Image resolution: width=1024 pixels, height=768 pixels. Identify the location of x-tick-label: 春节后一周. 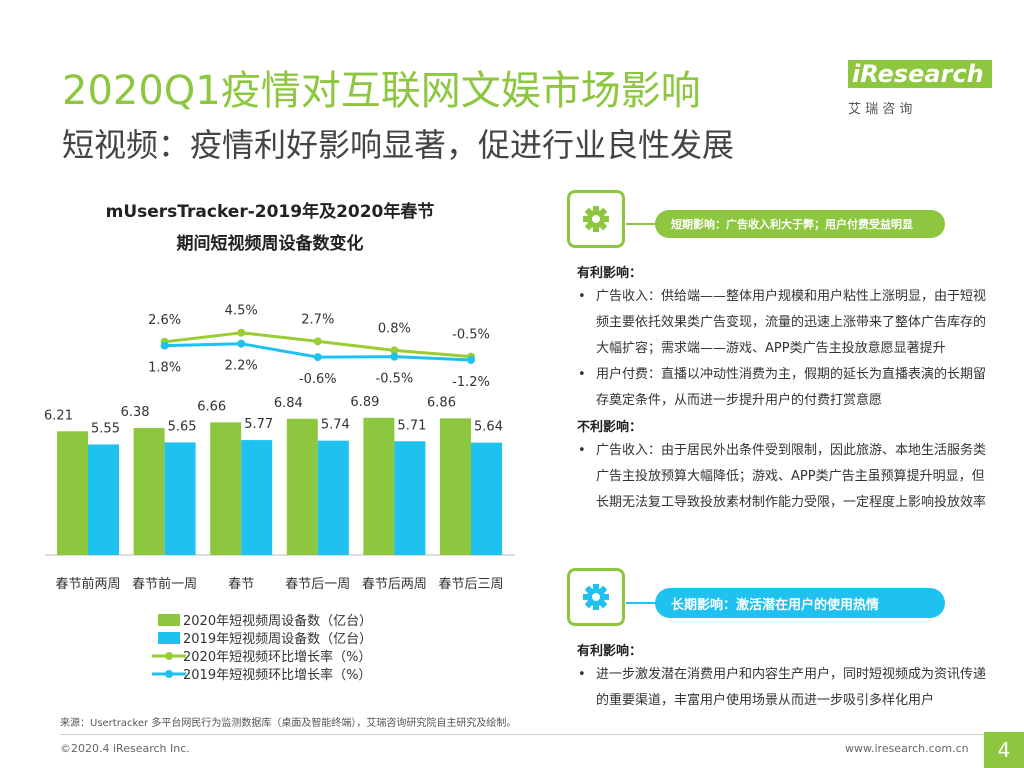
(317, 584).